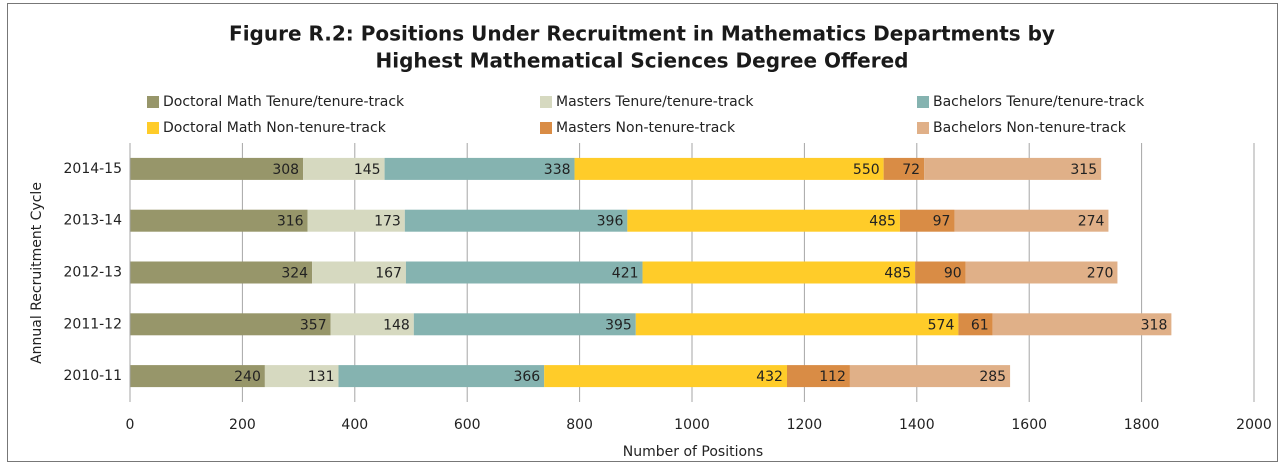 The image size is (1285, 465). Describe the element at coordinates (93, 376) in the screenshot. I see `y-tick-label: 2010-11` at that location.